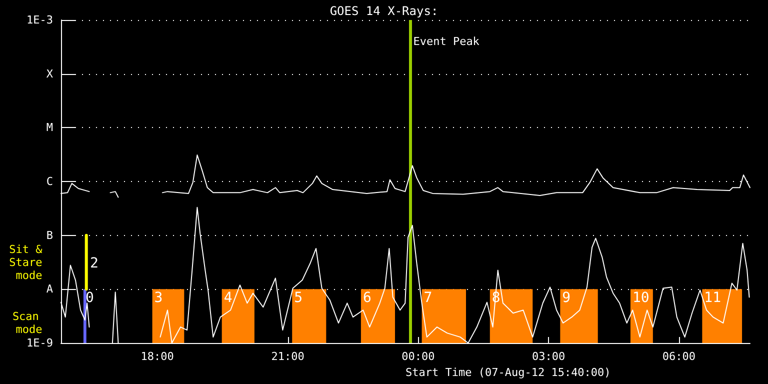  What do you see at coordinates (94, 263) in the screenshot?
I see `annotation: 2` at bounding box center [94, 263].